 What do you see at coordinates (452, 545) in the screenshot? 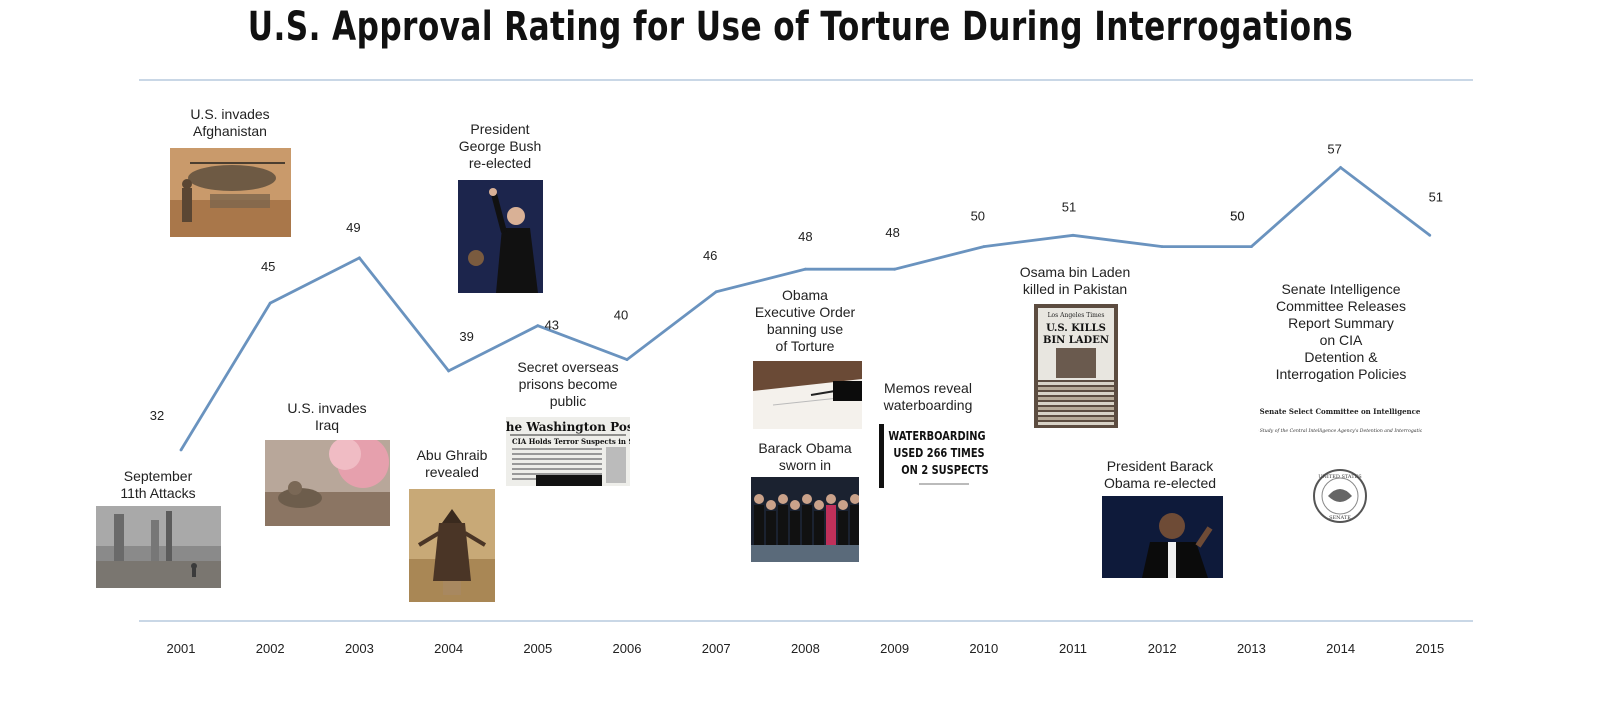
I see `hooded-prisoner-photo` at bounding box center [452, 545].